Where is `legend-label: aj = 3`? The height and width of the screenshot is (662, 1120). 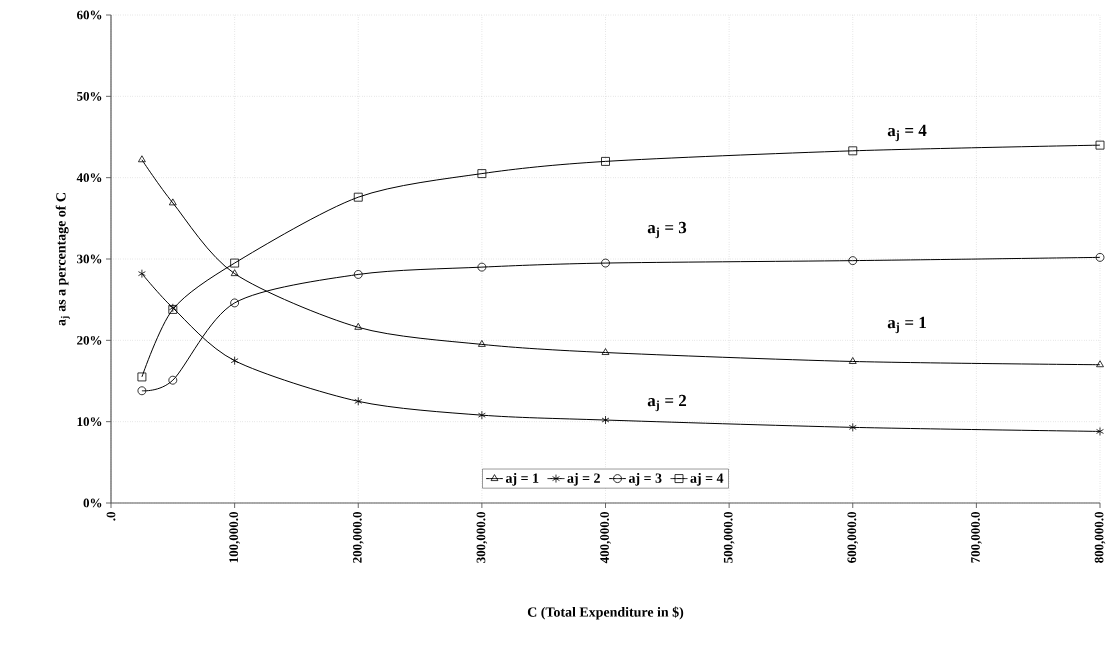 legend-label: aj = 3 is located at coordinates (645, 479).